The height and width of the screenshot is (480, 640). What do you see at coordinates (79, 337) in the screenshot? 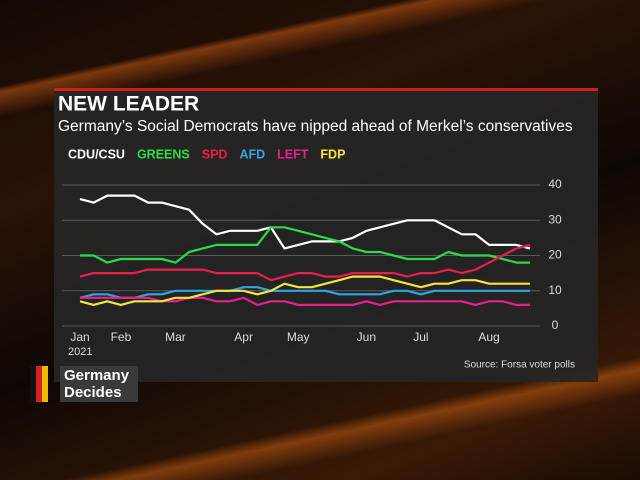
I see `x-tick-label: Jan` at bounding box center [79, 337].